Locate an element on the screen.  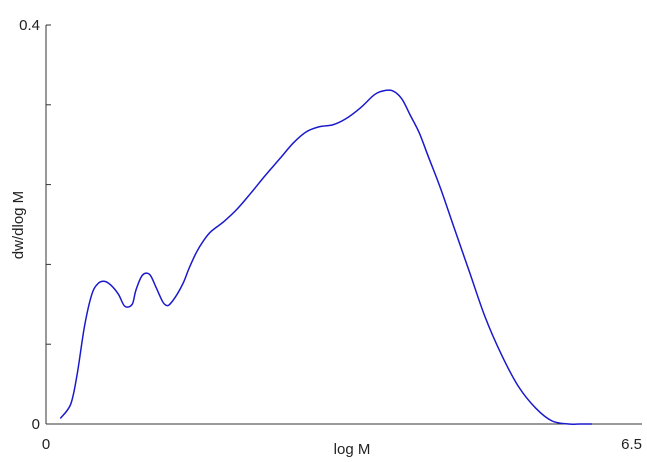
tick-marks is located at coordinates (48, 224).